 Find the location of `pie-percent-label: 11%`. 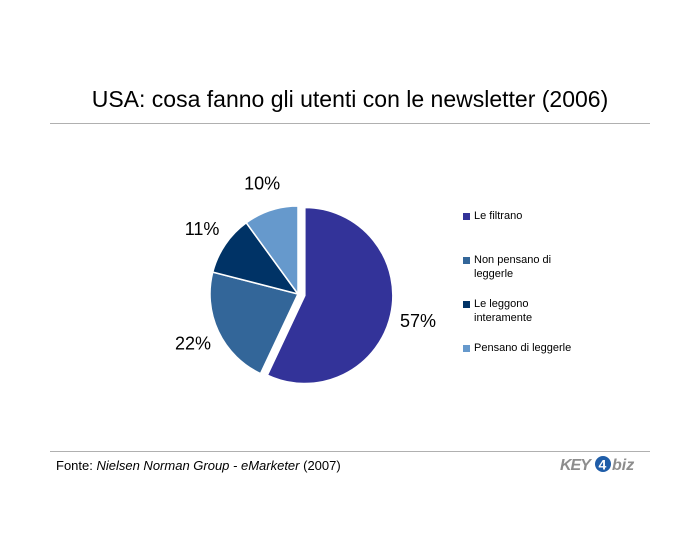

pie-percent-label: 11% is located at coordinates (202, 229).